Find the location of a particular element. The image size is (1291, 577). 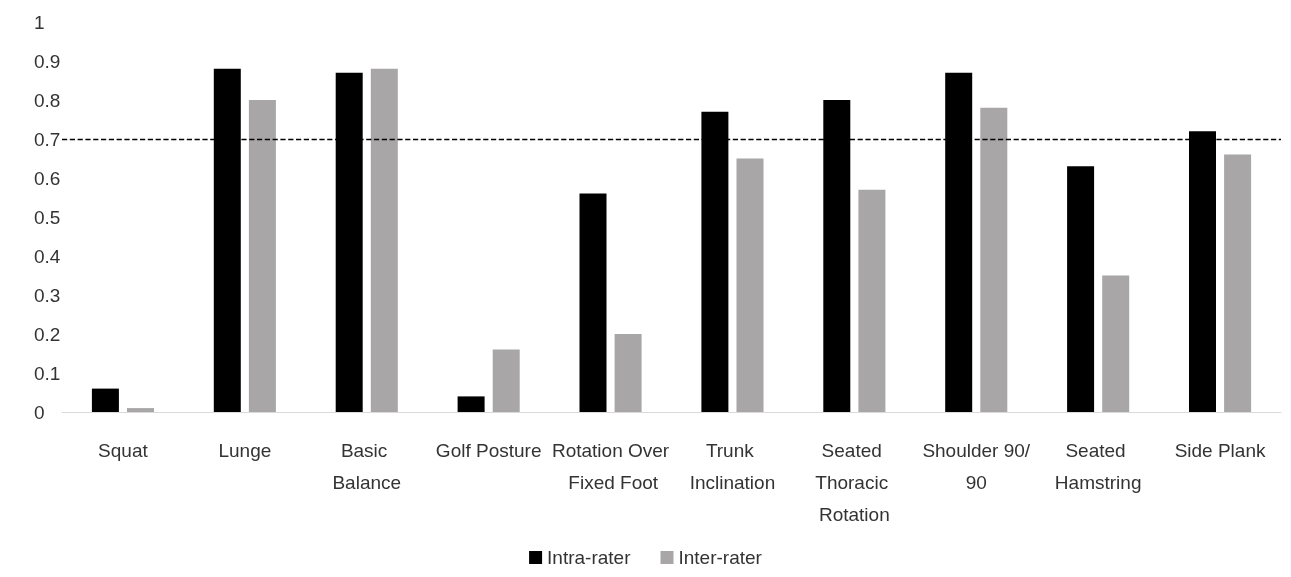

y-tick-label: 1 is located at coordinates (39, 22).